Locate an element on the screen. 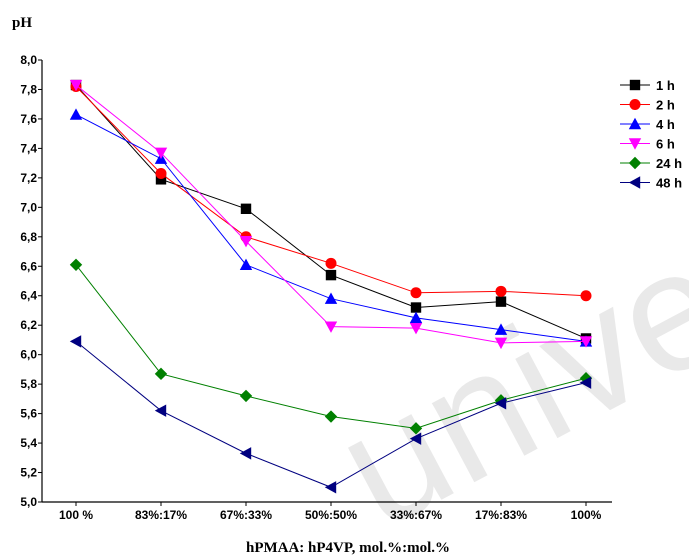 The image size is (689, 560). y-tick-label: 6,8 is located at coordinates (28, 237).